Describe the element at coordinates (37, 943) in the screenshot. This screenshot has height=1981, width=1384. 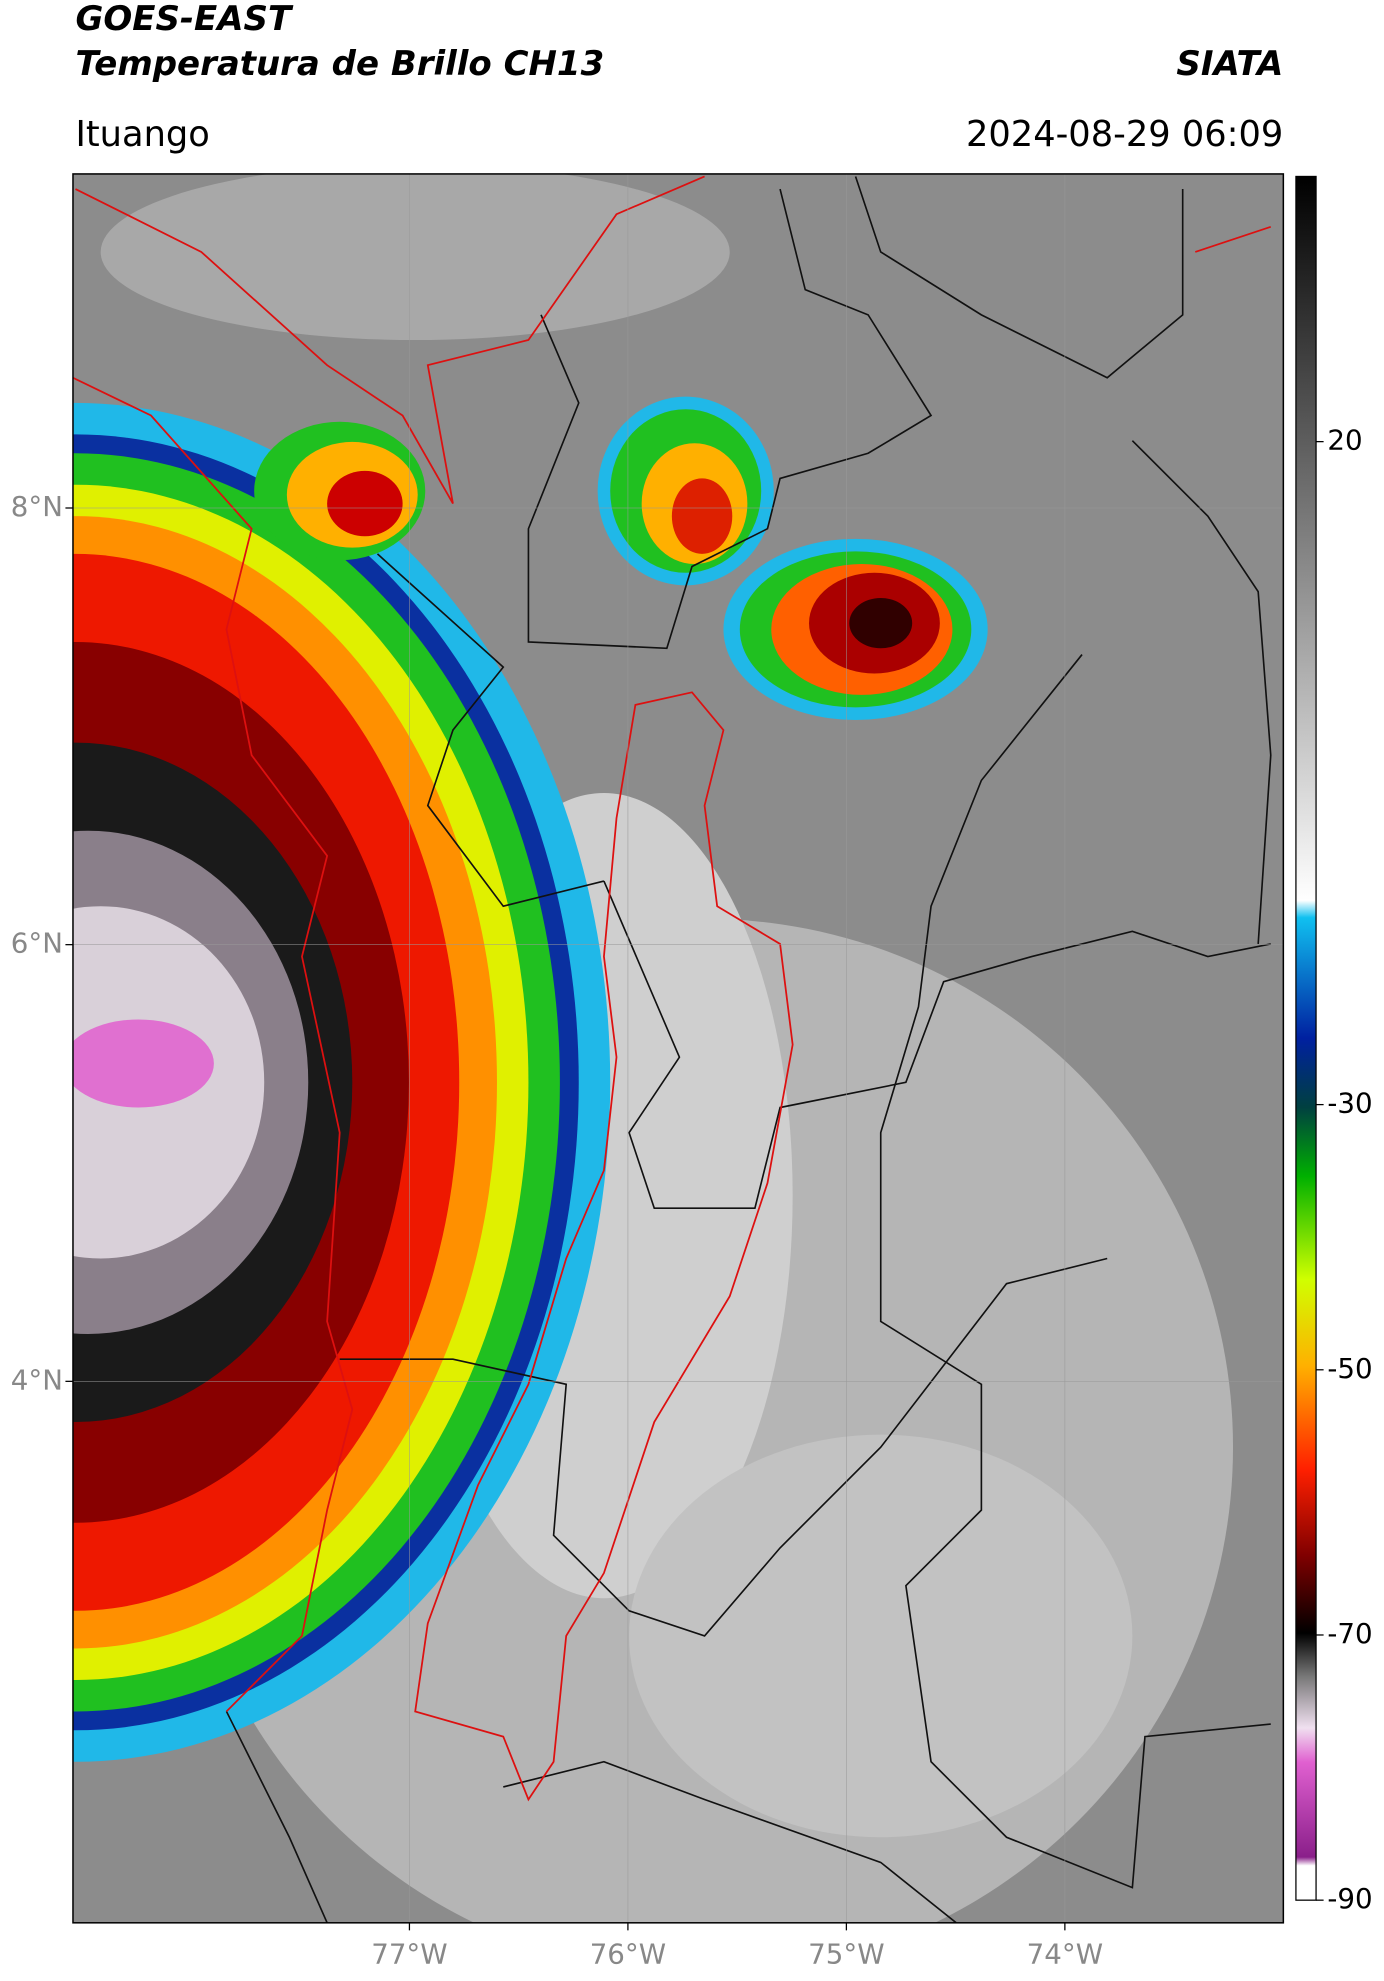
I see `lat-tick-label: 6°N` at that location.